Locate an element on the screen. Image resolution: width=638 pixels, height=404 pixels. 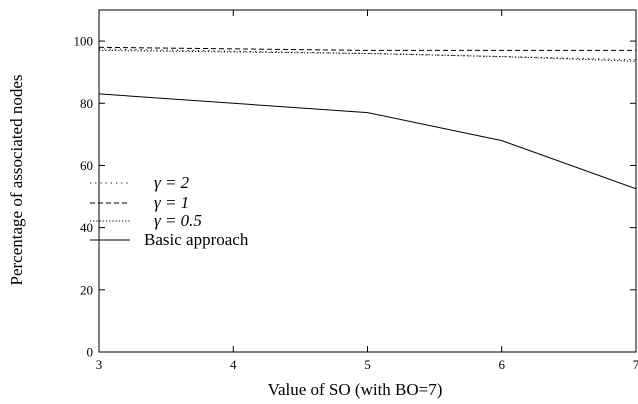
y-tick-label: 80 is located at coordinates (86, 103).